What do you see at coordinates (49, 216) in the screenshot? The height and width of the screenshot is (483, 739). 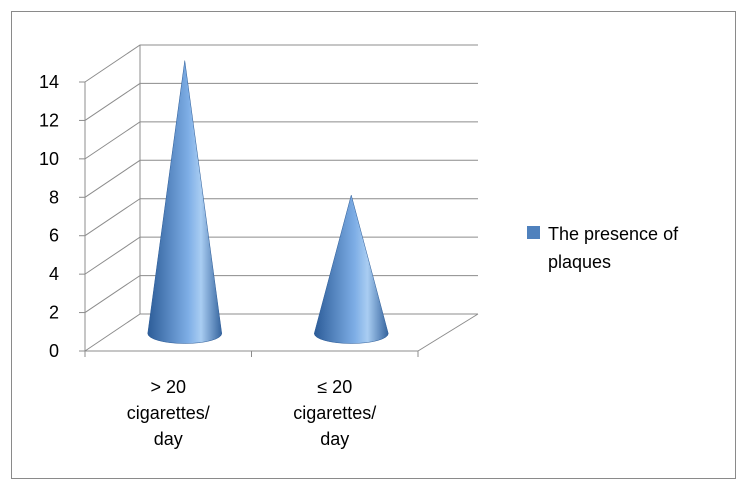 I see `y-axis-ticks: 0 2 4 6 8 10 12 14` at bounding box center [49, 216].